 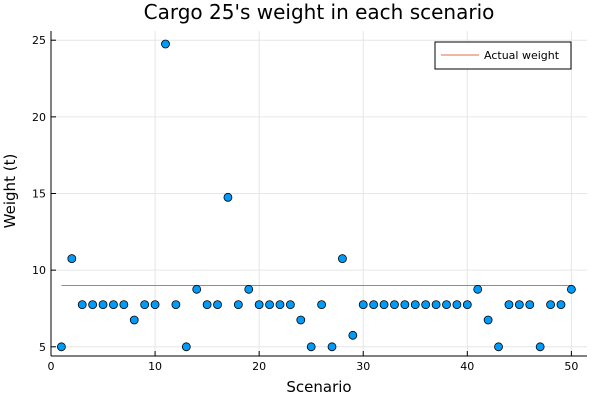 I want to click on y-tick-label: 5, so click(x=42, y=347).